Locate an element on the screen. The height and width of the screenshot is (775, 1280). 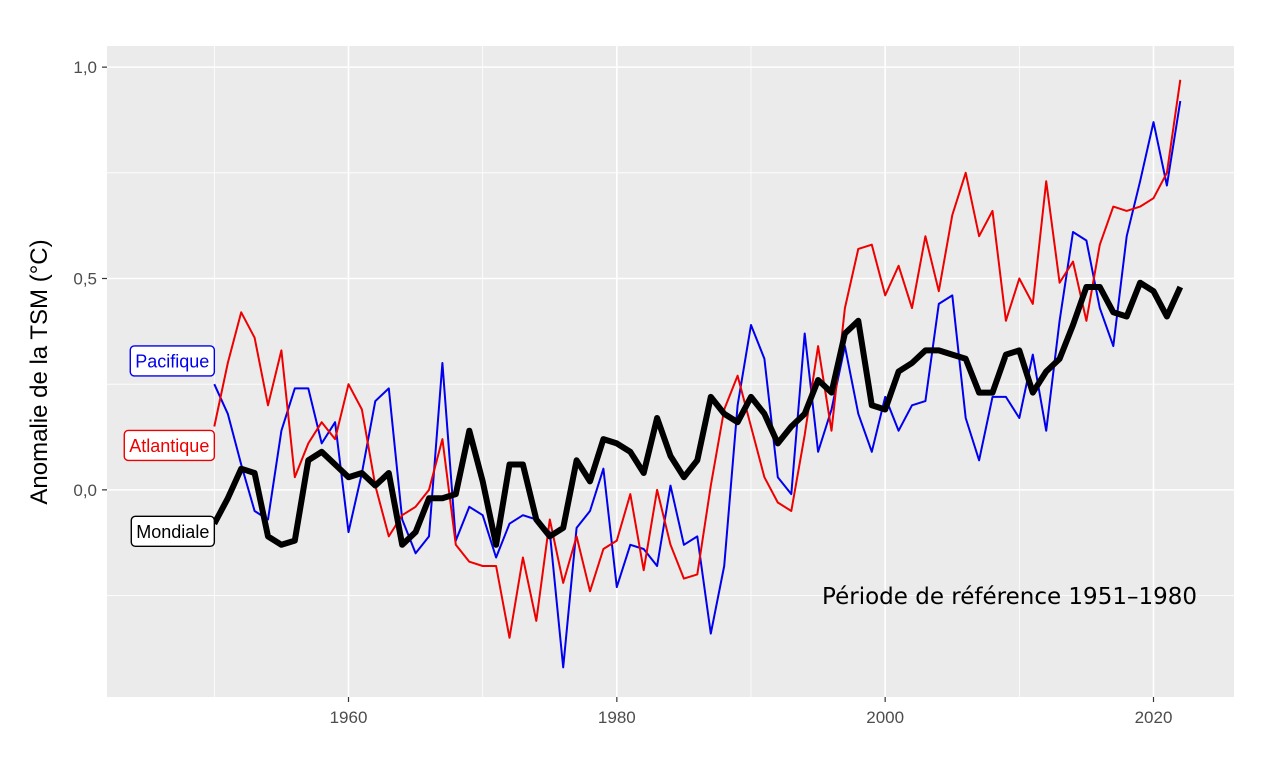
series-labels: Pacifique Atlantique Mondiale is located at coordinates (169, 446).